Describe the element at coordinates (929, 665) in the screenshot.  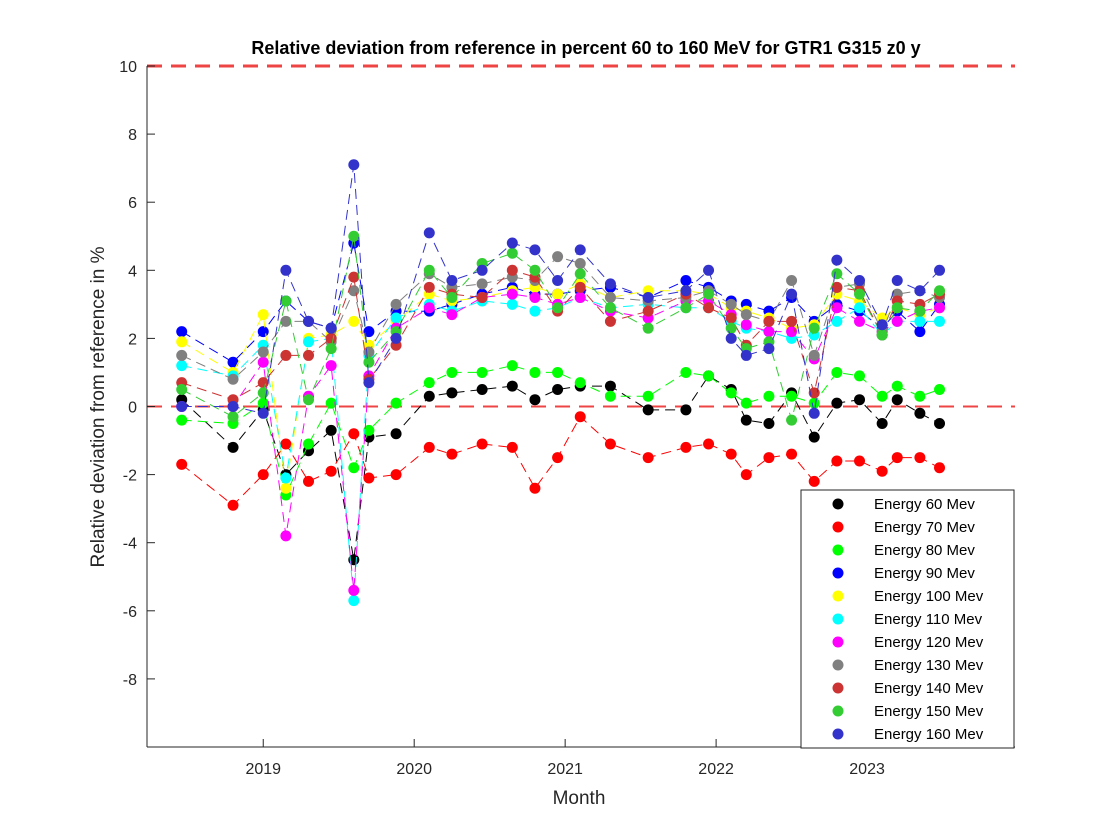
I see `legend-entry: Energy 130 Mev` at that location.